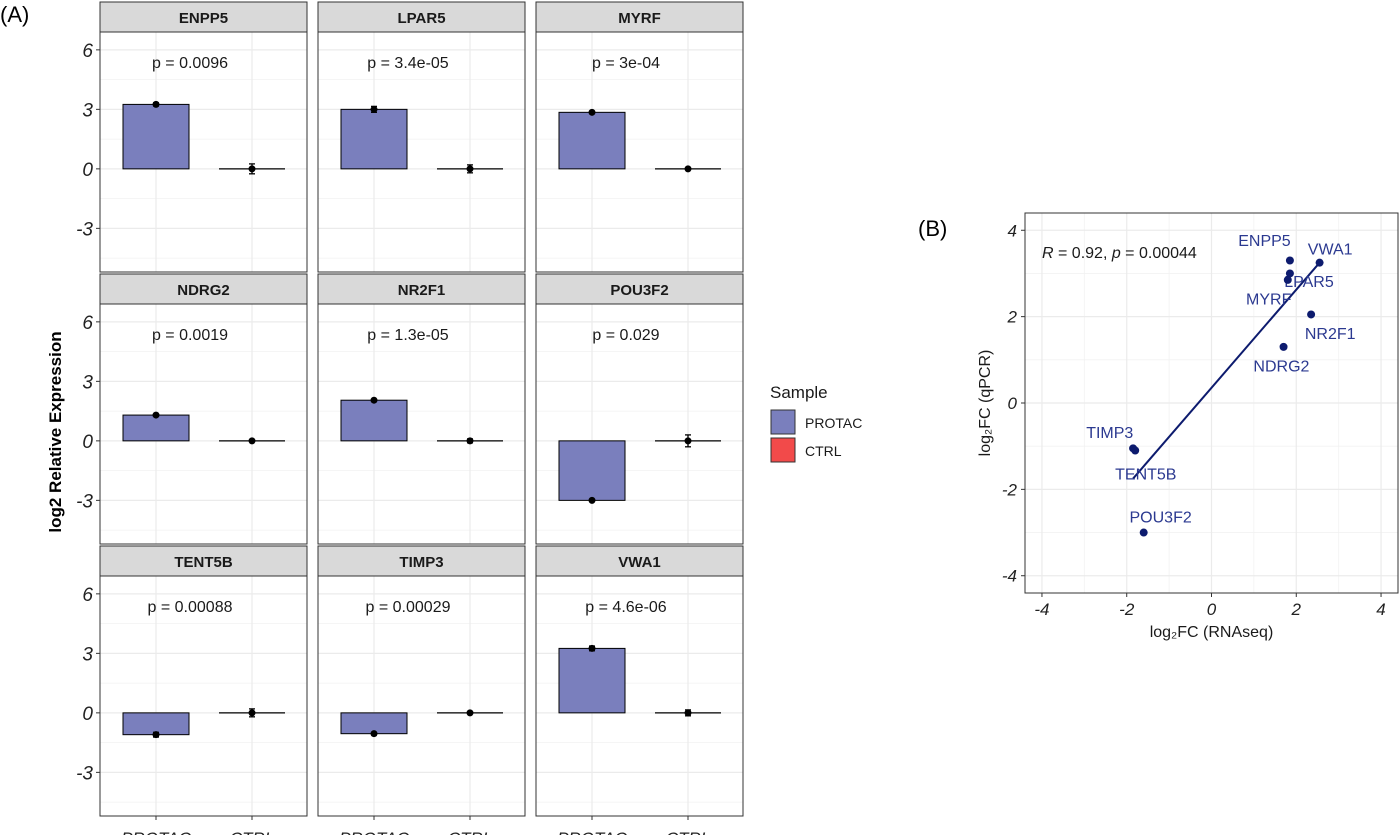  Describe the element at coordinates (639, 18) in the screenshot. I see `facet-title: MYRF` at that location.